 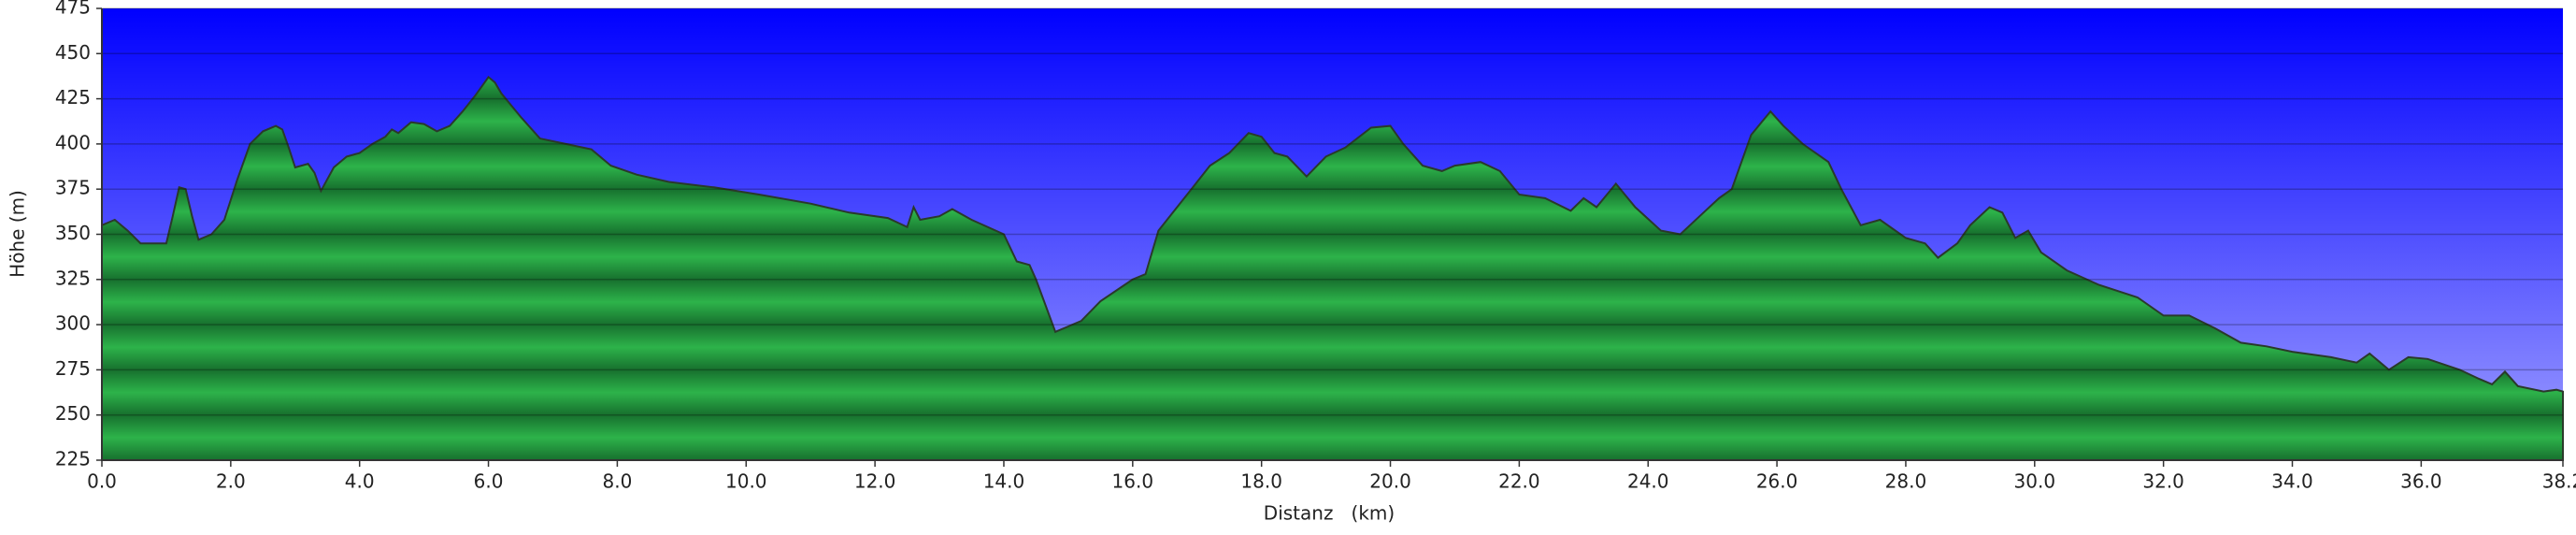 What do you see at coordinates (1519, 481) in the screenshot?
I see `x-tick-label: 22.0` at bounding box center [1519, 481].